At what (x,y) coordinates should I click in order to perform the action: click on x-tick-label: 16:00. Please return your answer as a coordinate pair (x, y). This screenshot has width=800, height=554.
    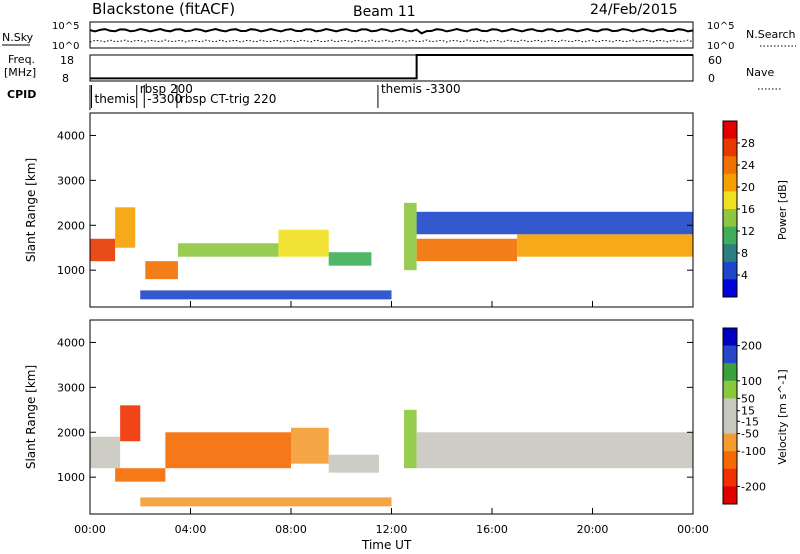
    Looking at the image, I should click on (492, 529).